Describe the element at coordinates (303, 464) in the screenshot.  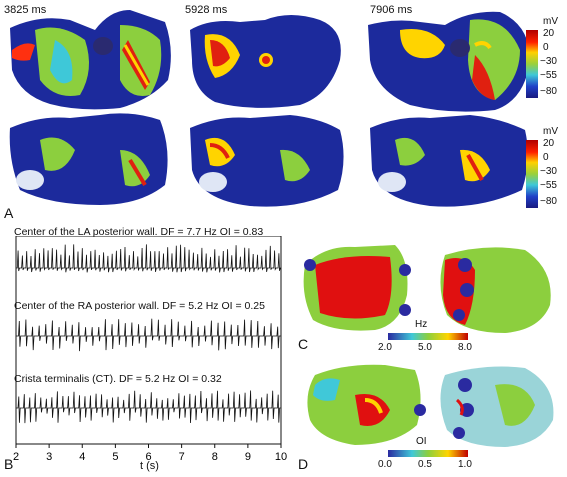
I see `panel-letter-d: D` at that location.